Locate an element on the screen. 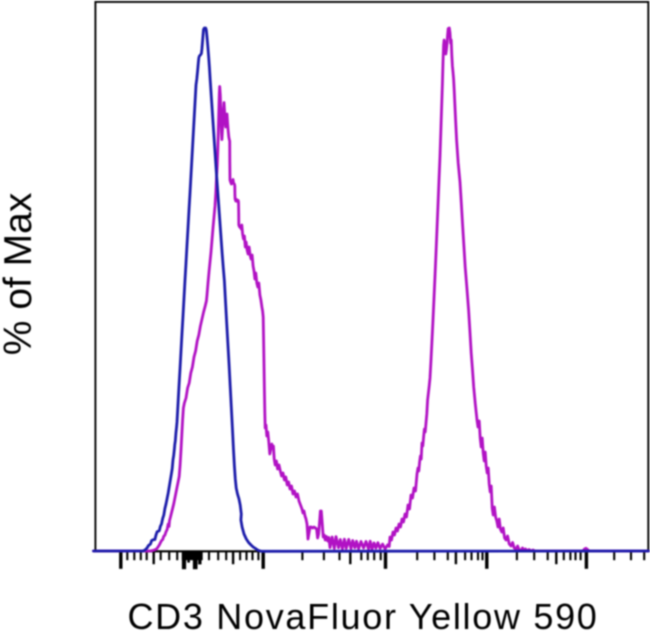  svg-text: CD3 NovaFluor Yellow 590 is located at coordinates (362, 614).